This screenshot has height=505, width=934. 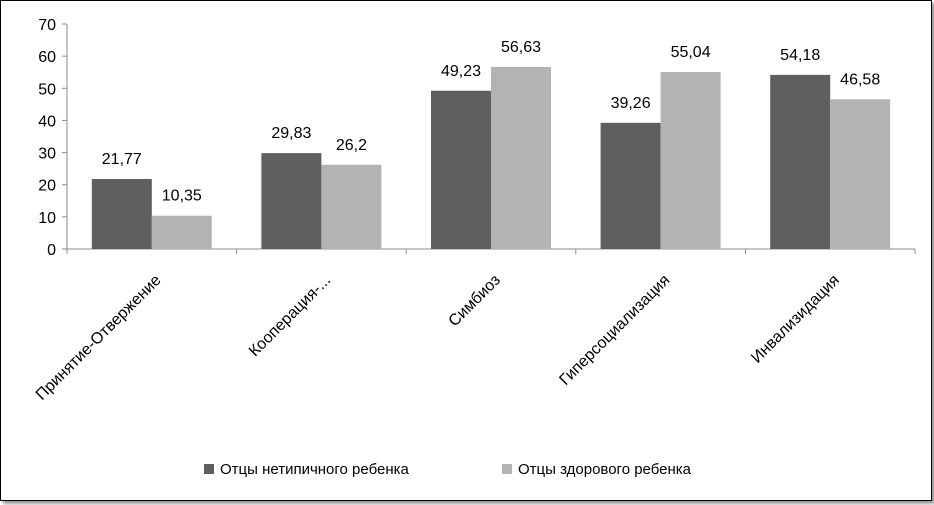 What do you see at coordinates (315, 469) in the screenshot?
I see `legend-label: Отцы нетипичного ребенка` at bounding box center [315, 469].